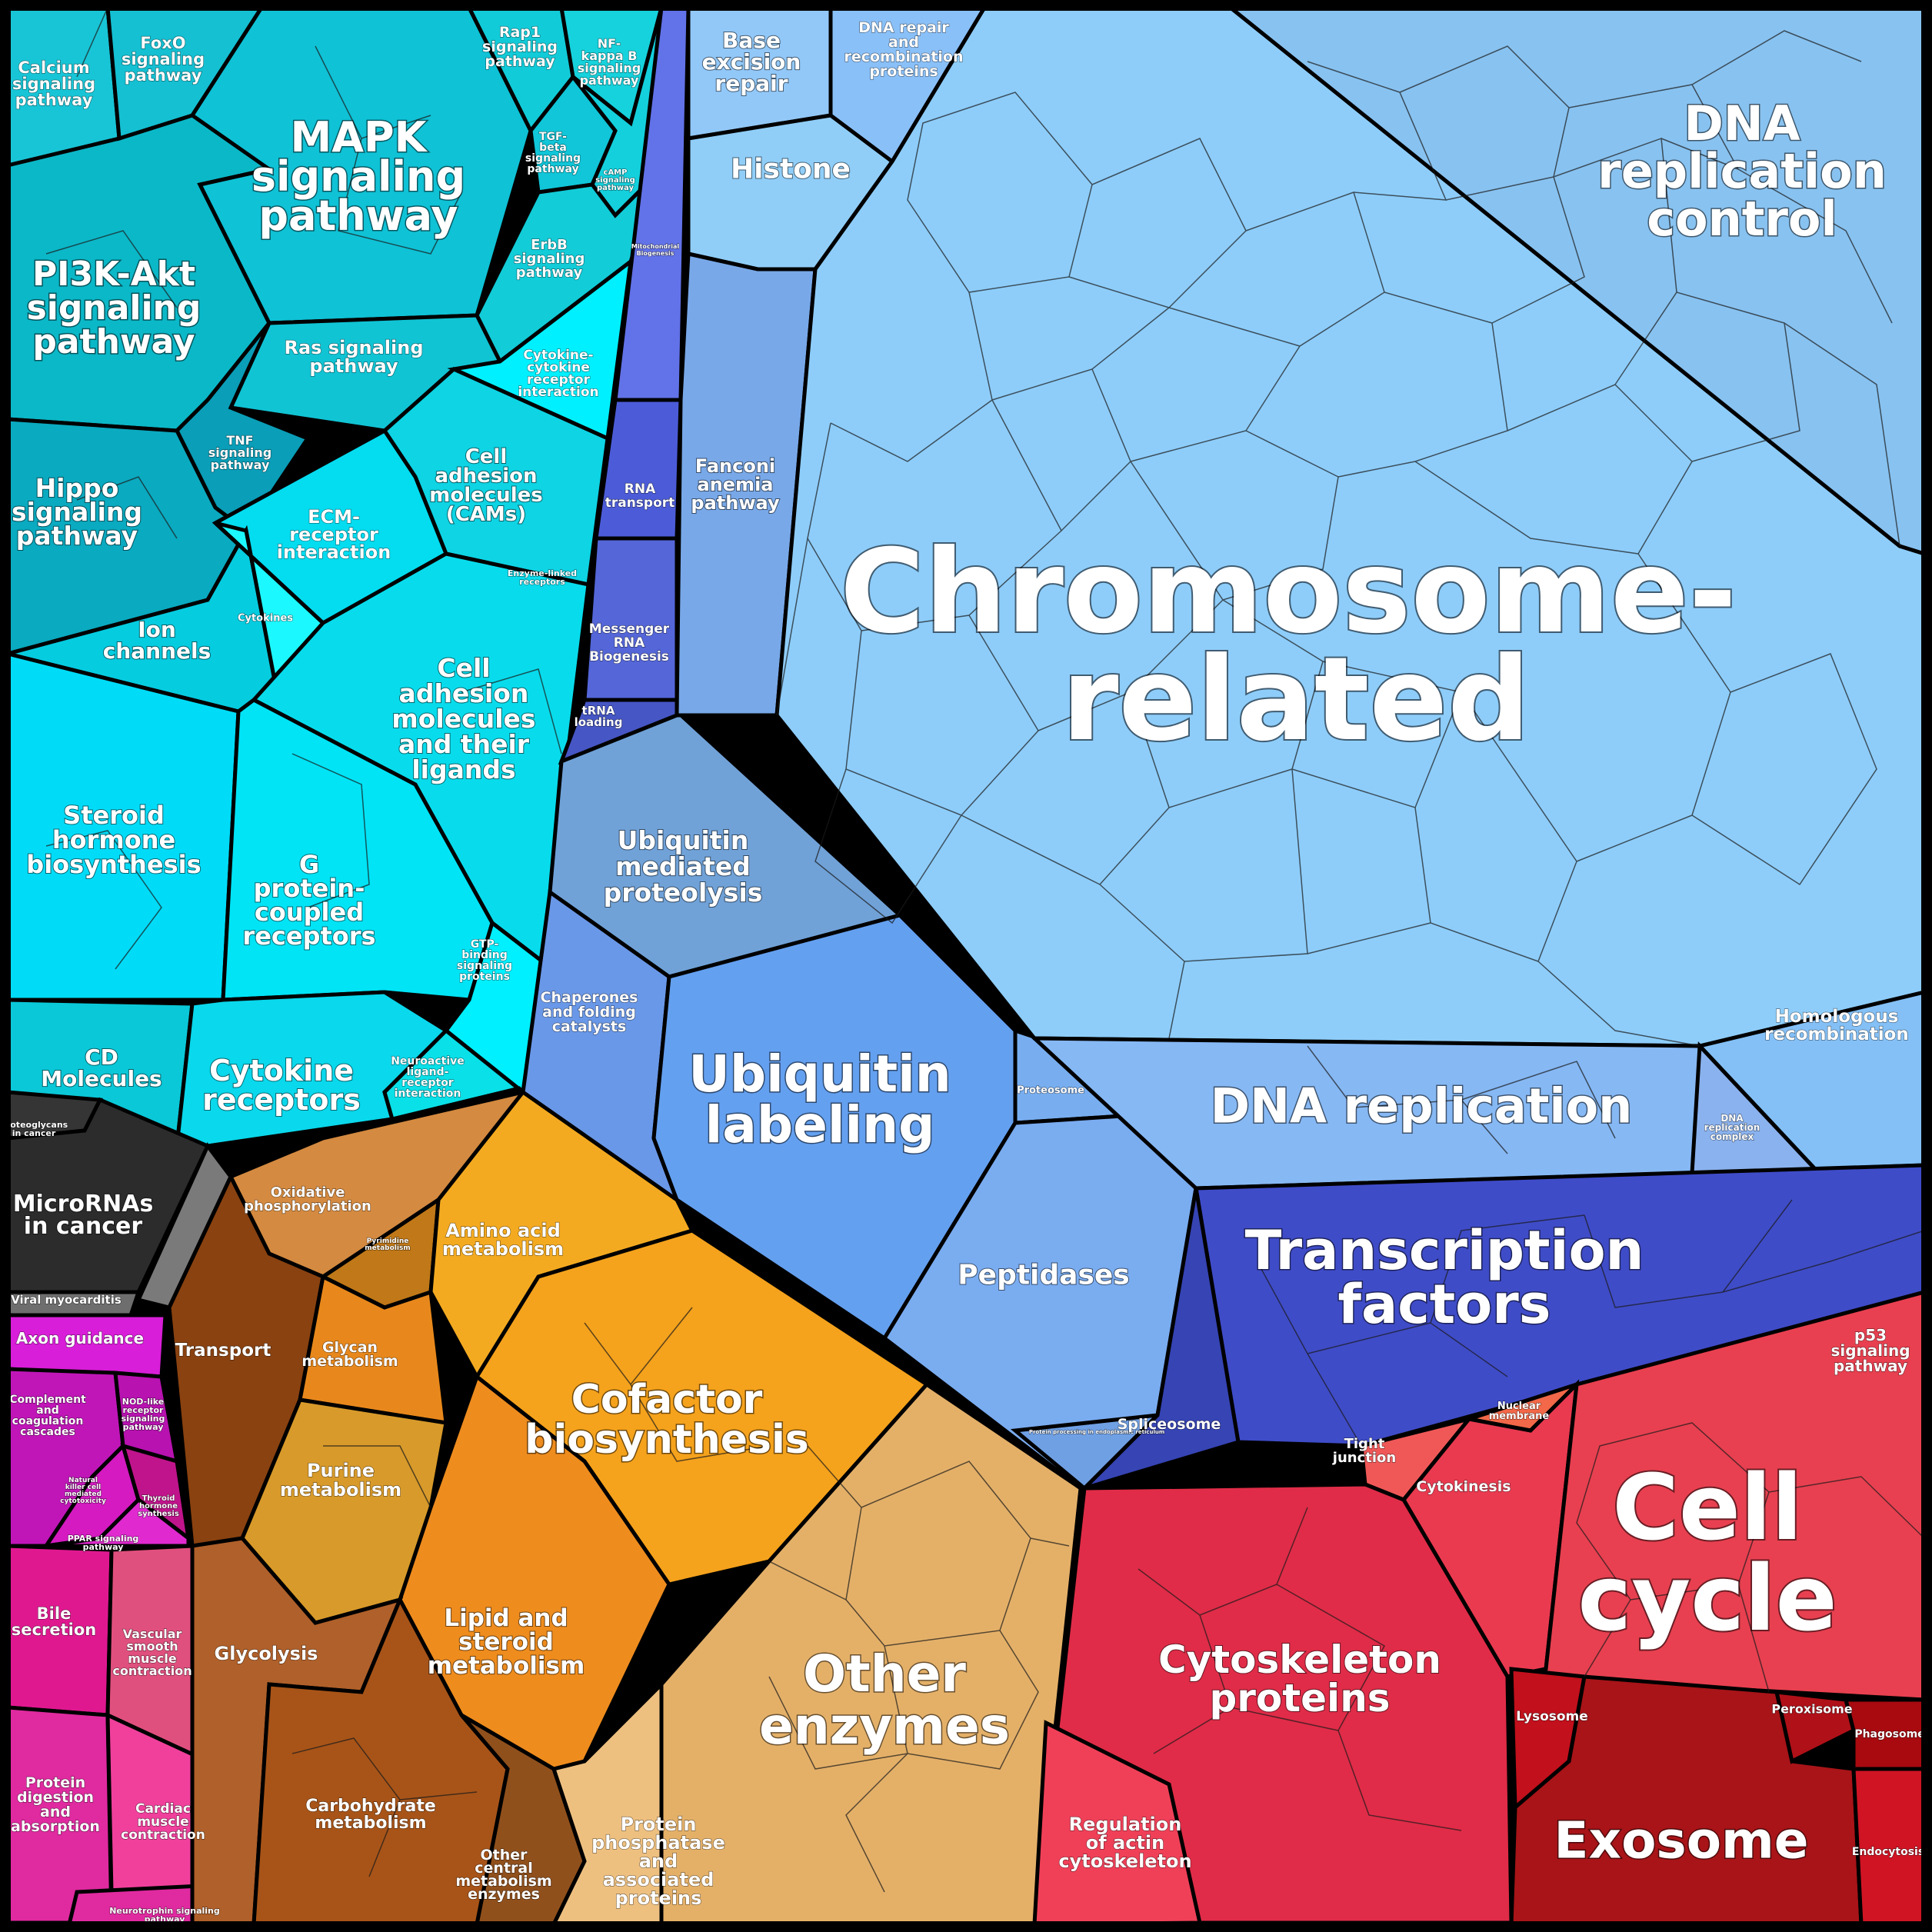  Describe the element at coordinates (630, 619) in the screenshot. I see `region-messenger-rna` at that location.